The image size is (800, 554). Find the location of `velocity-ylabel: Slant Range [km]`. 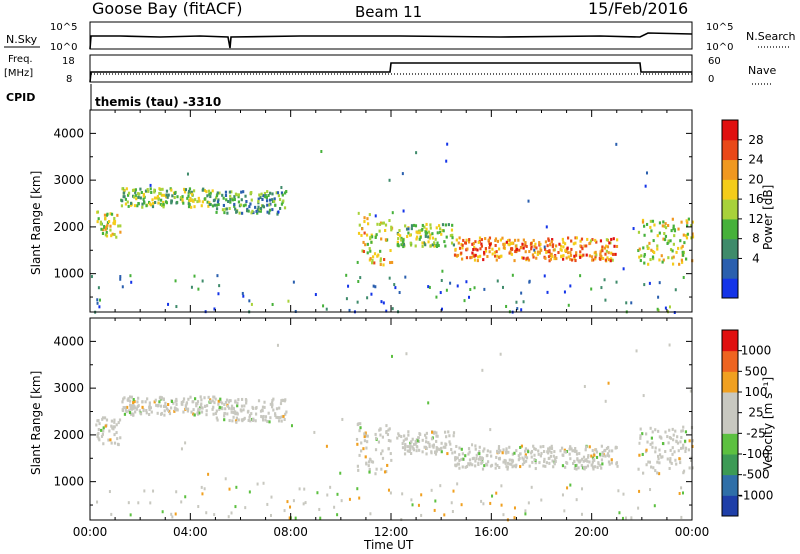

velocity-ylabel: Slant Range [km] is located at coordinates (36, 423).